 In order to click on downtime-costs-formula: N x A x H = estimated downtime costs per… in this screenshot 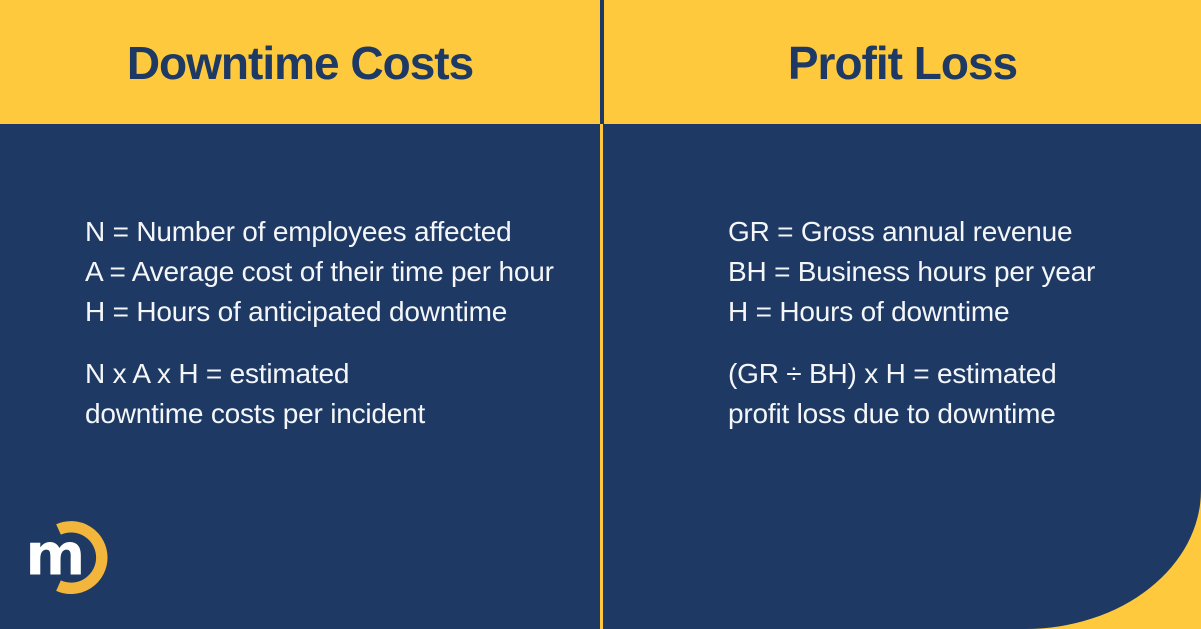, I will do `click(319, 394)`.